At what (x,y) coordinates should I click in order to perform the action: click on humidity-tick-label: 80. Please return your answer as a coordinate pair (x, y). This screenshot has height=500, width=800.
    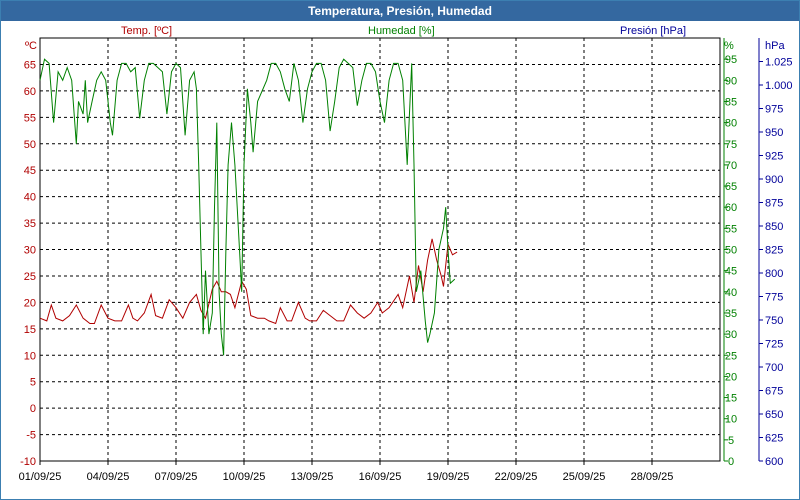
    Looking at the image, I should click on (731, 124).